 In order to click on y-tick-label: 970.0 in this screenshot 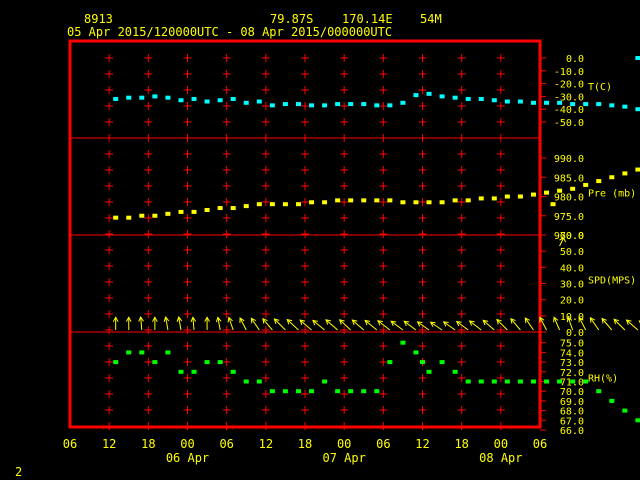, I will do `click(569, 236)`.